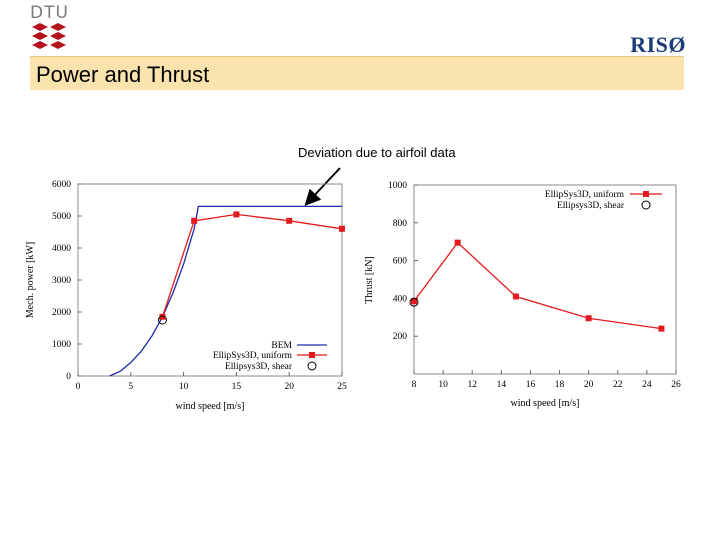  I want to click on thrust-chart-xtick-label: 10, so click(443, 385).